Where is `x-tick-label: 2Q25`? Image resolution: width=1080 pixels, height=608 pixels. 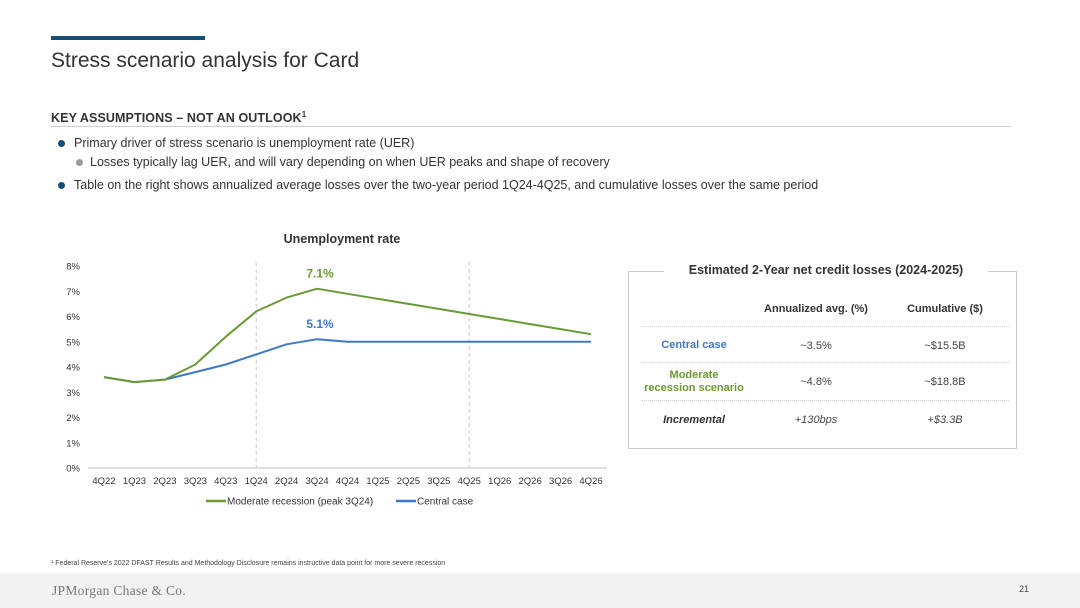 x-tick-label: 2Q25 is located at coordinates (408, 481).